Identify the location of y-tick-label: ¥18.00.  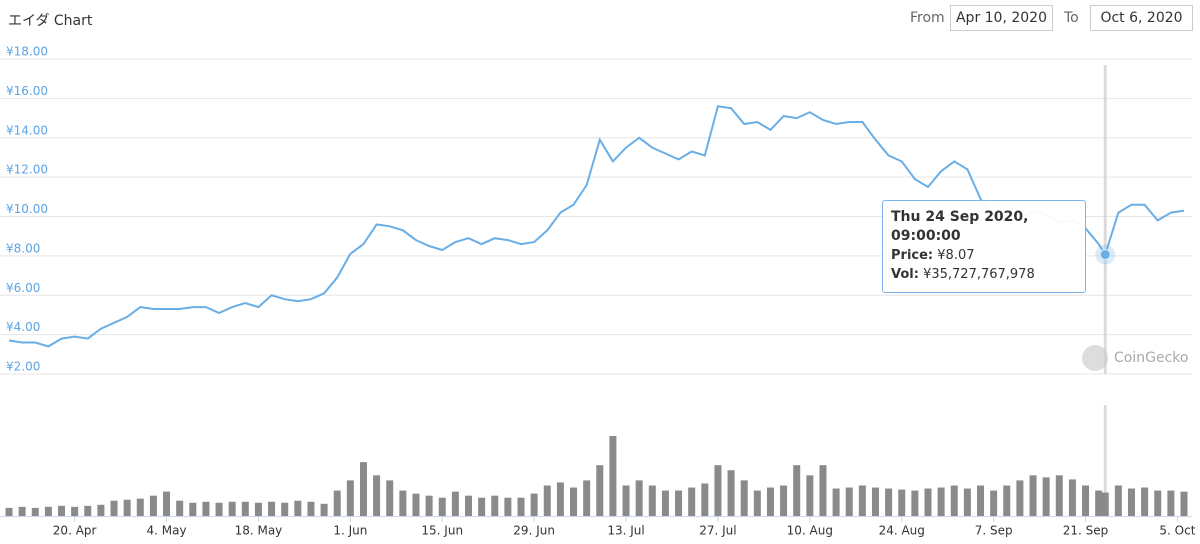
(27, 52).